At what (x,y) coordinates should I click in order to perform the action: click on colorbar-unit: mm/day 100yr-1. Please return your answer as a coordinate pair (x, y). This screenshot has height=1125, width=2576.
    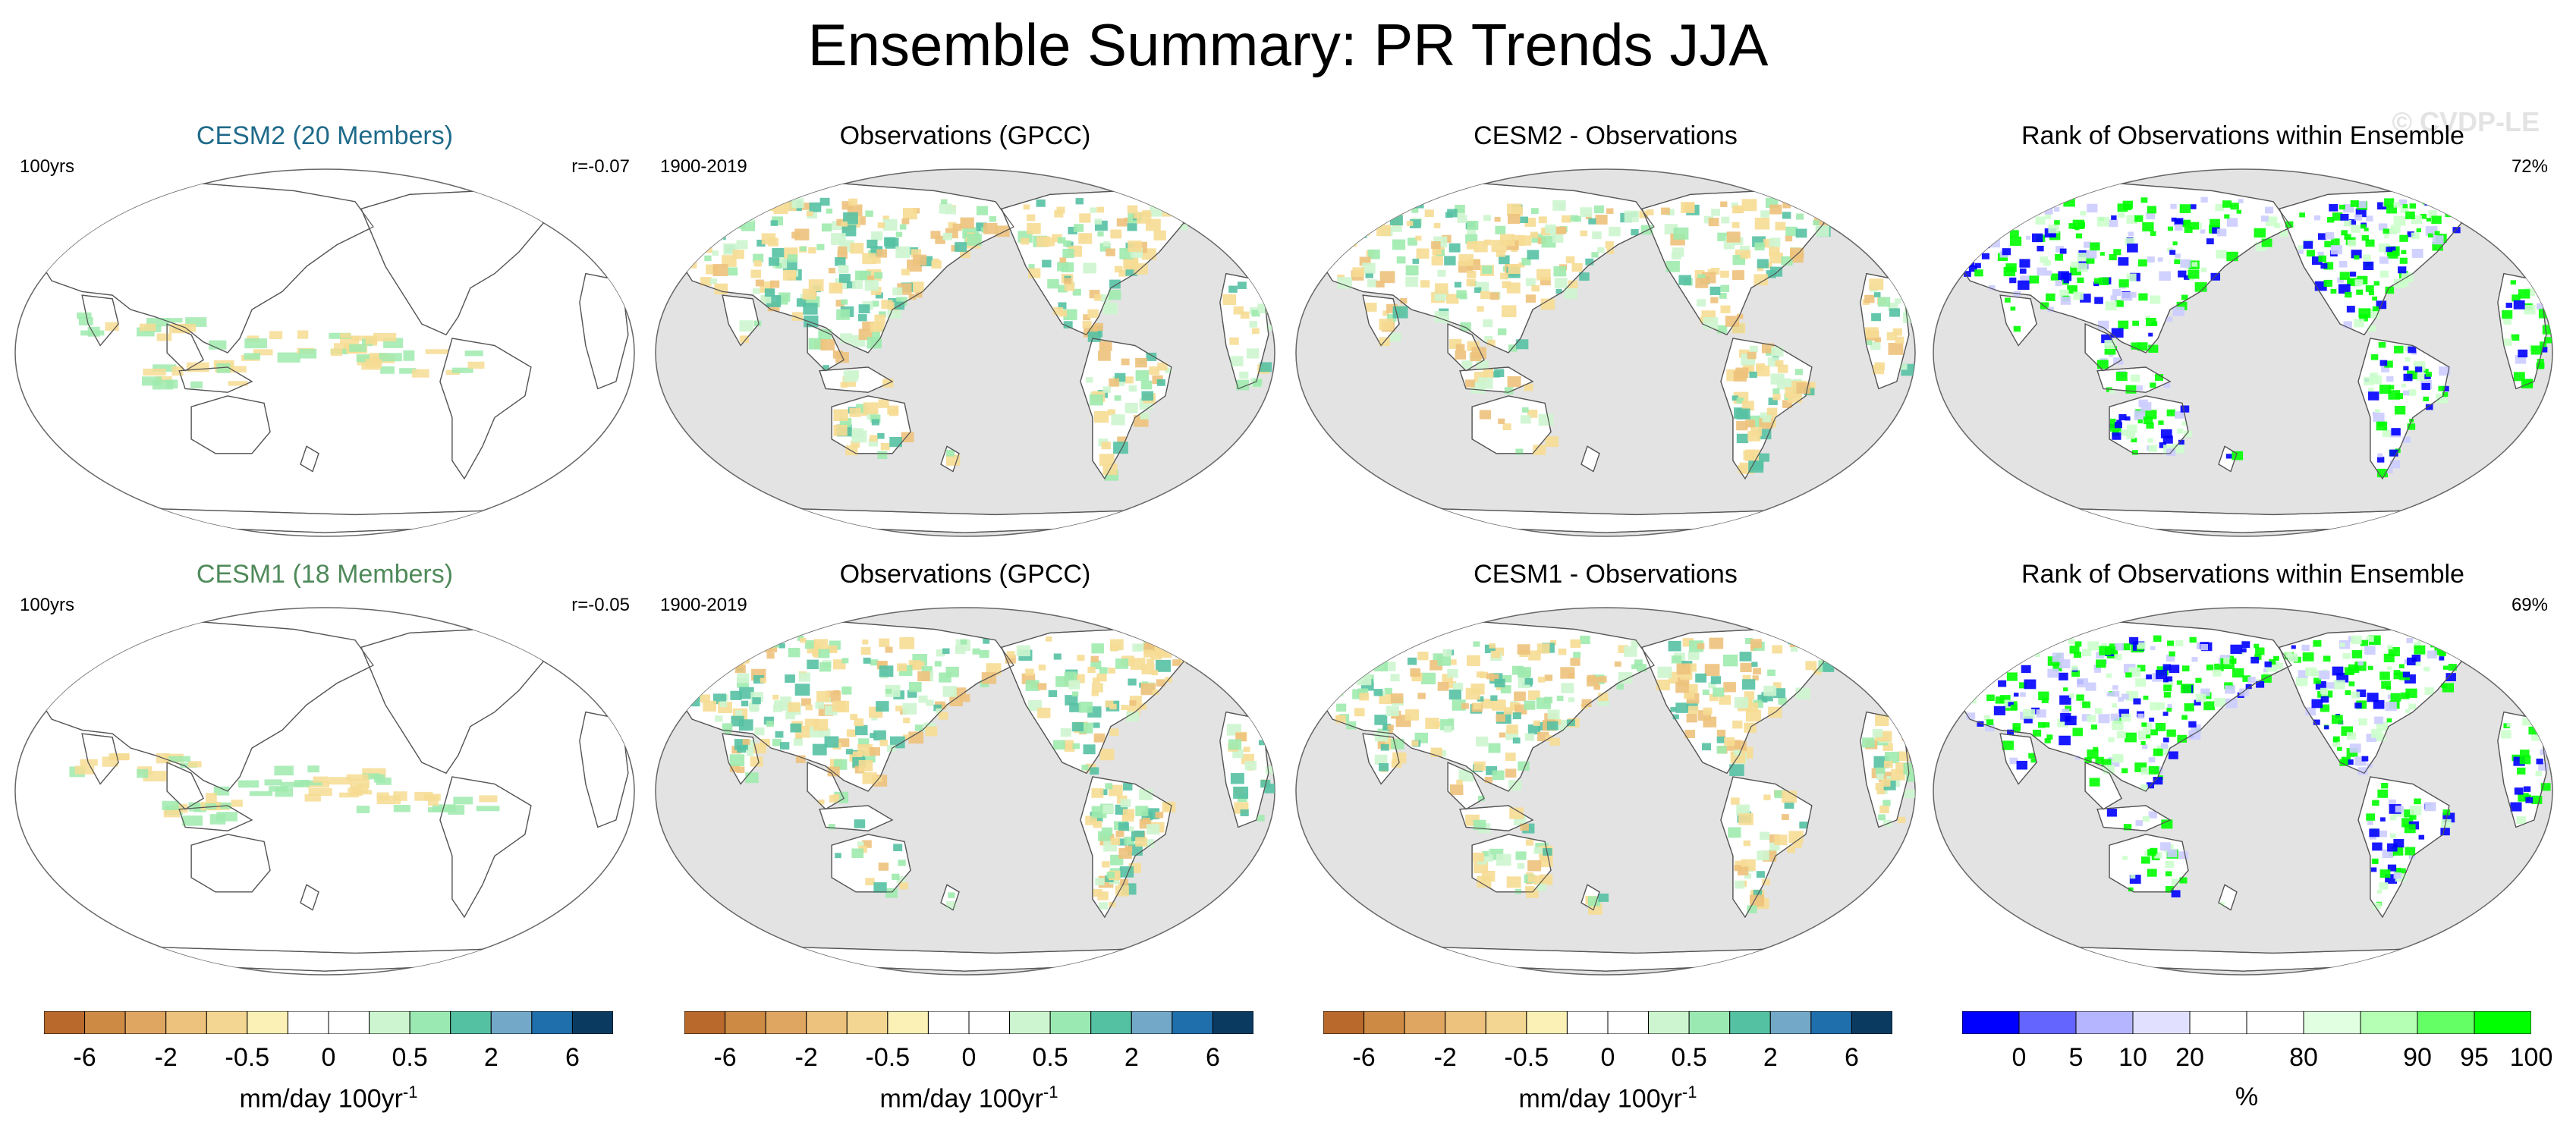
    Looking at the image, I should click on (968, 1098).